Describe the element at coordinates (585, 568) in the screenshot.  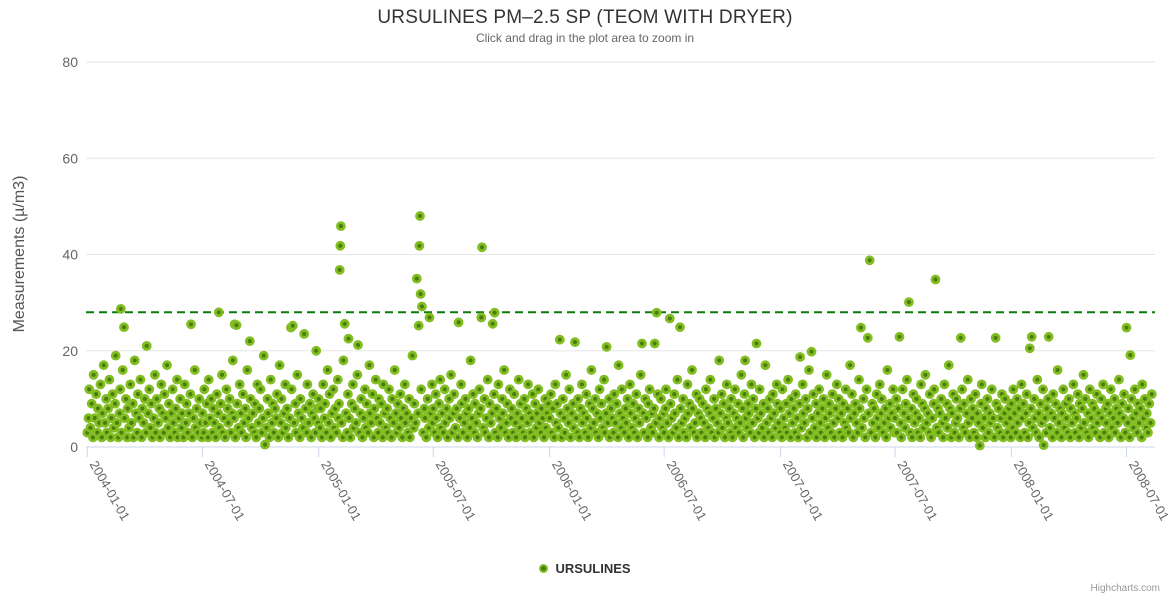
I see `legend-item-ursulines: URSULINES` at that location.